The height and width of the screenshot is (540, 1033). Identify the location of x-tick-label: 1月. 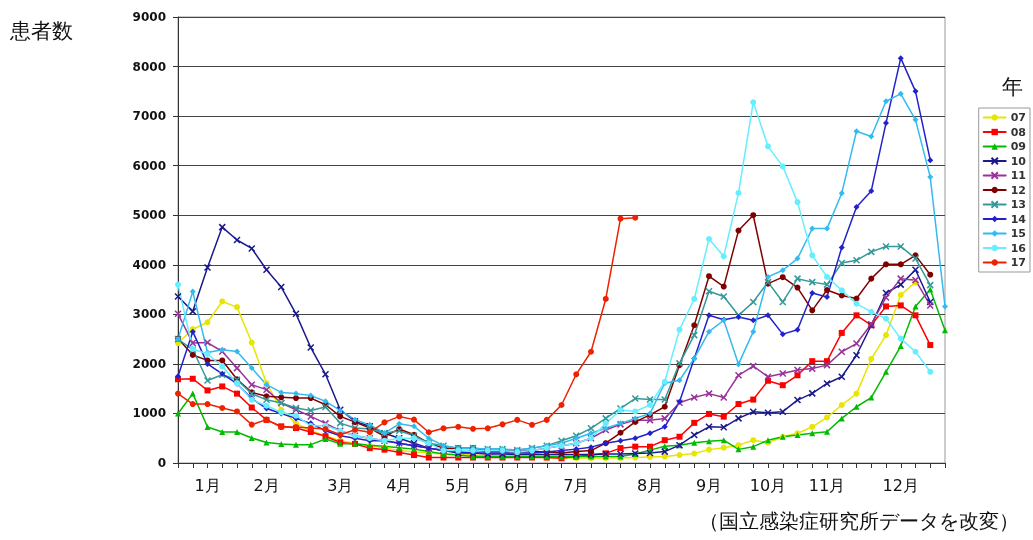
(207, 485).